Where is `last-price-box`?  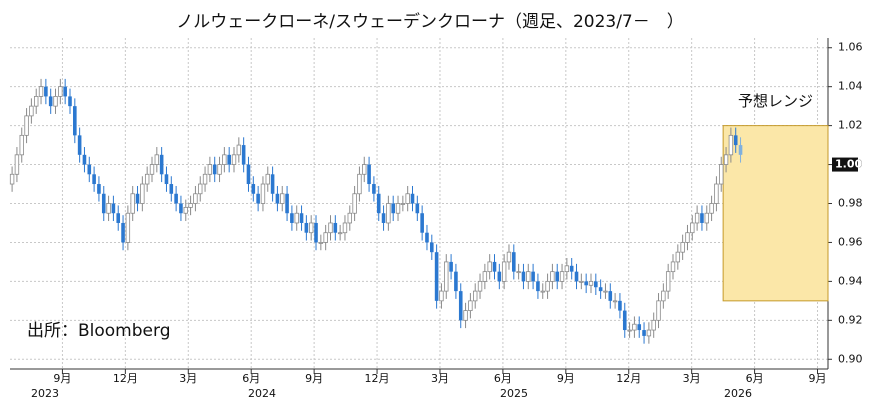 last-price-box is located at coordinates (845, 164).